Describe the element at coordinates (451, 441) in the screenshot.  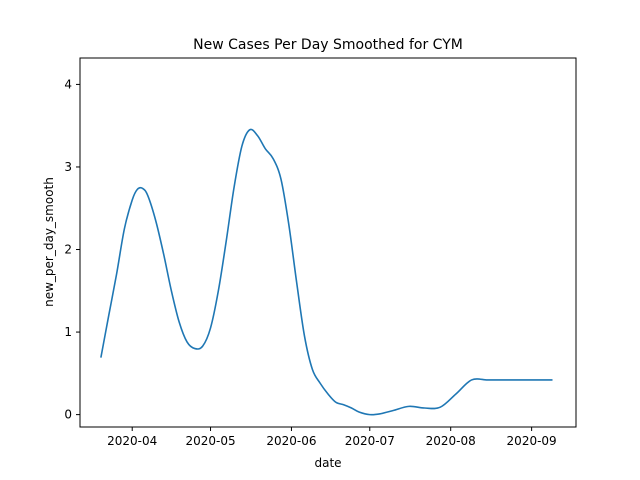
I see `x-tick-label: 2020-08` at that location.